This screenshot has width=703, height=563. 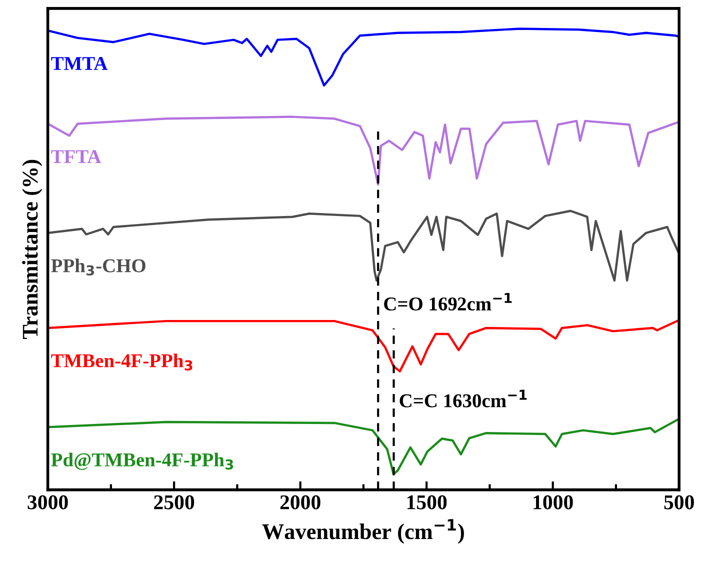 What do you see at coordinates (363, 531) in the screenshot?
I see `x-axis-title: Wavenumber (cm$^{−1}$)` at bounding box center [363, 531].